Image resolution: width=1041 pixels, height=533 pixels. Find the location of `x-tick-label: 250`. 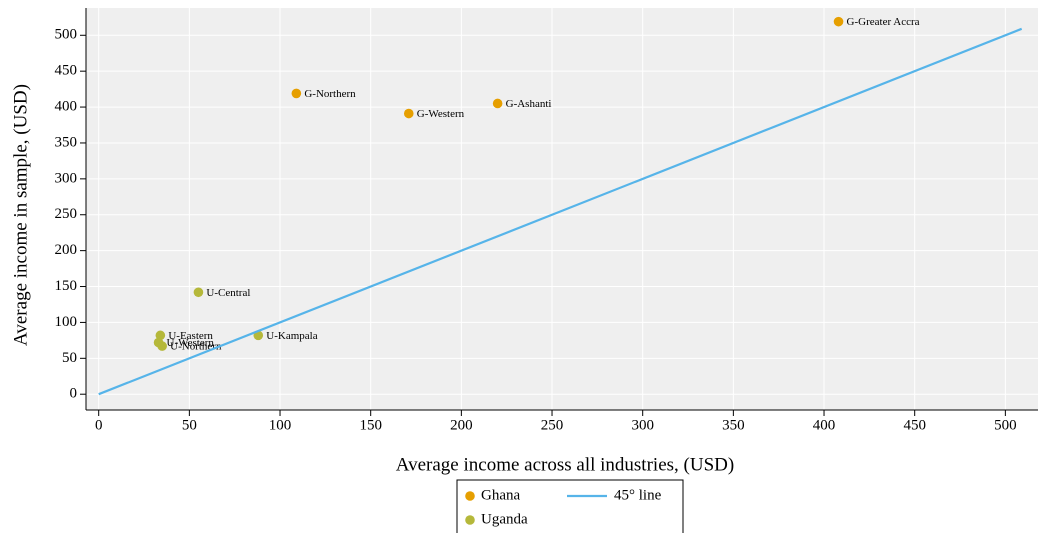

x-tick-label: 250 is located at coordinates (552, 425).